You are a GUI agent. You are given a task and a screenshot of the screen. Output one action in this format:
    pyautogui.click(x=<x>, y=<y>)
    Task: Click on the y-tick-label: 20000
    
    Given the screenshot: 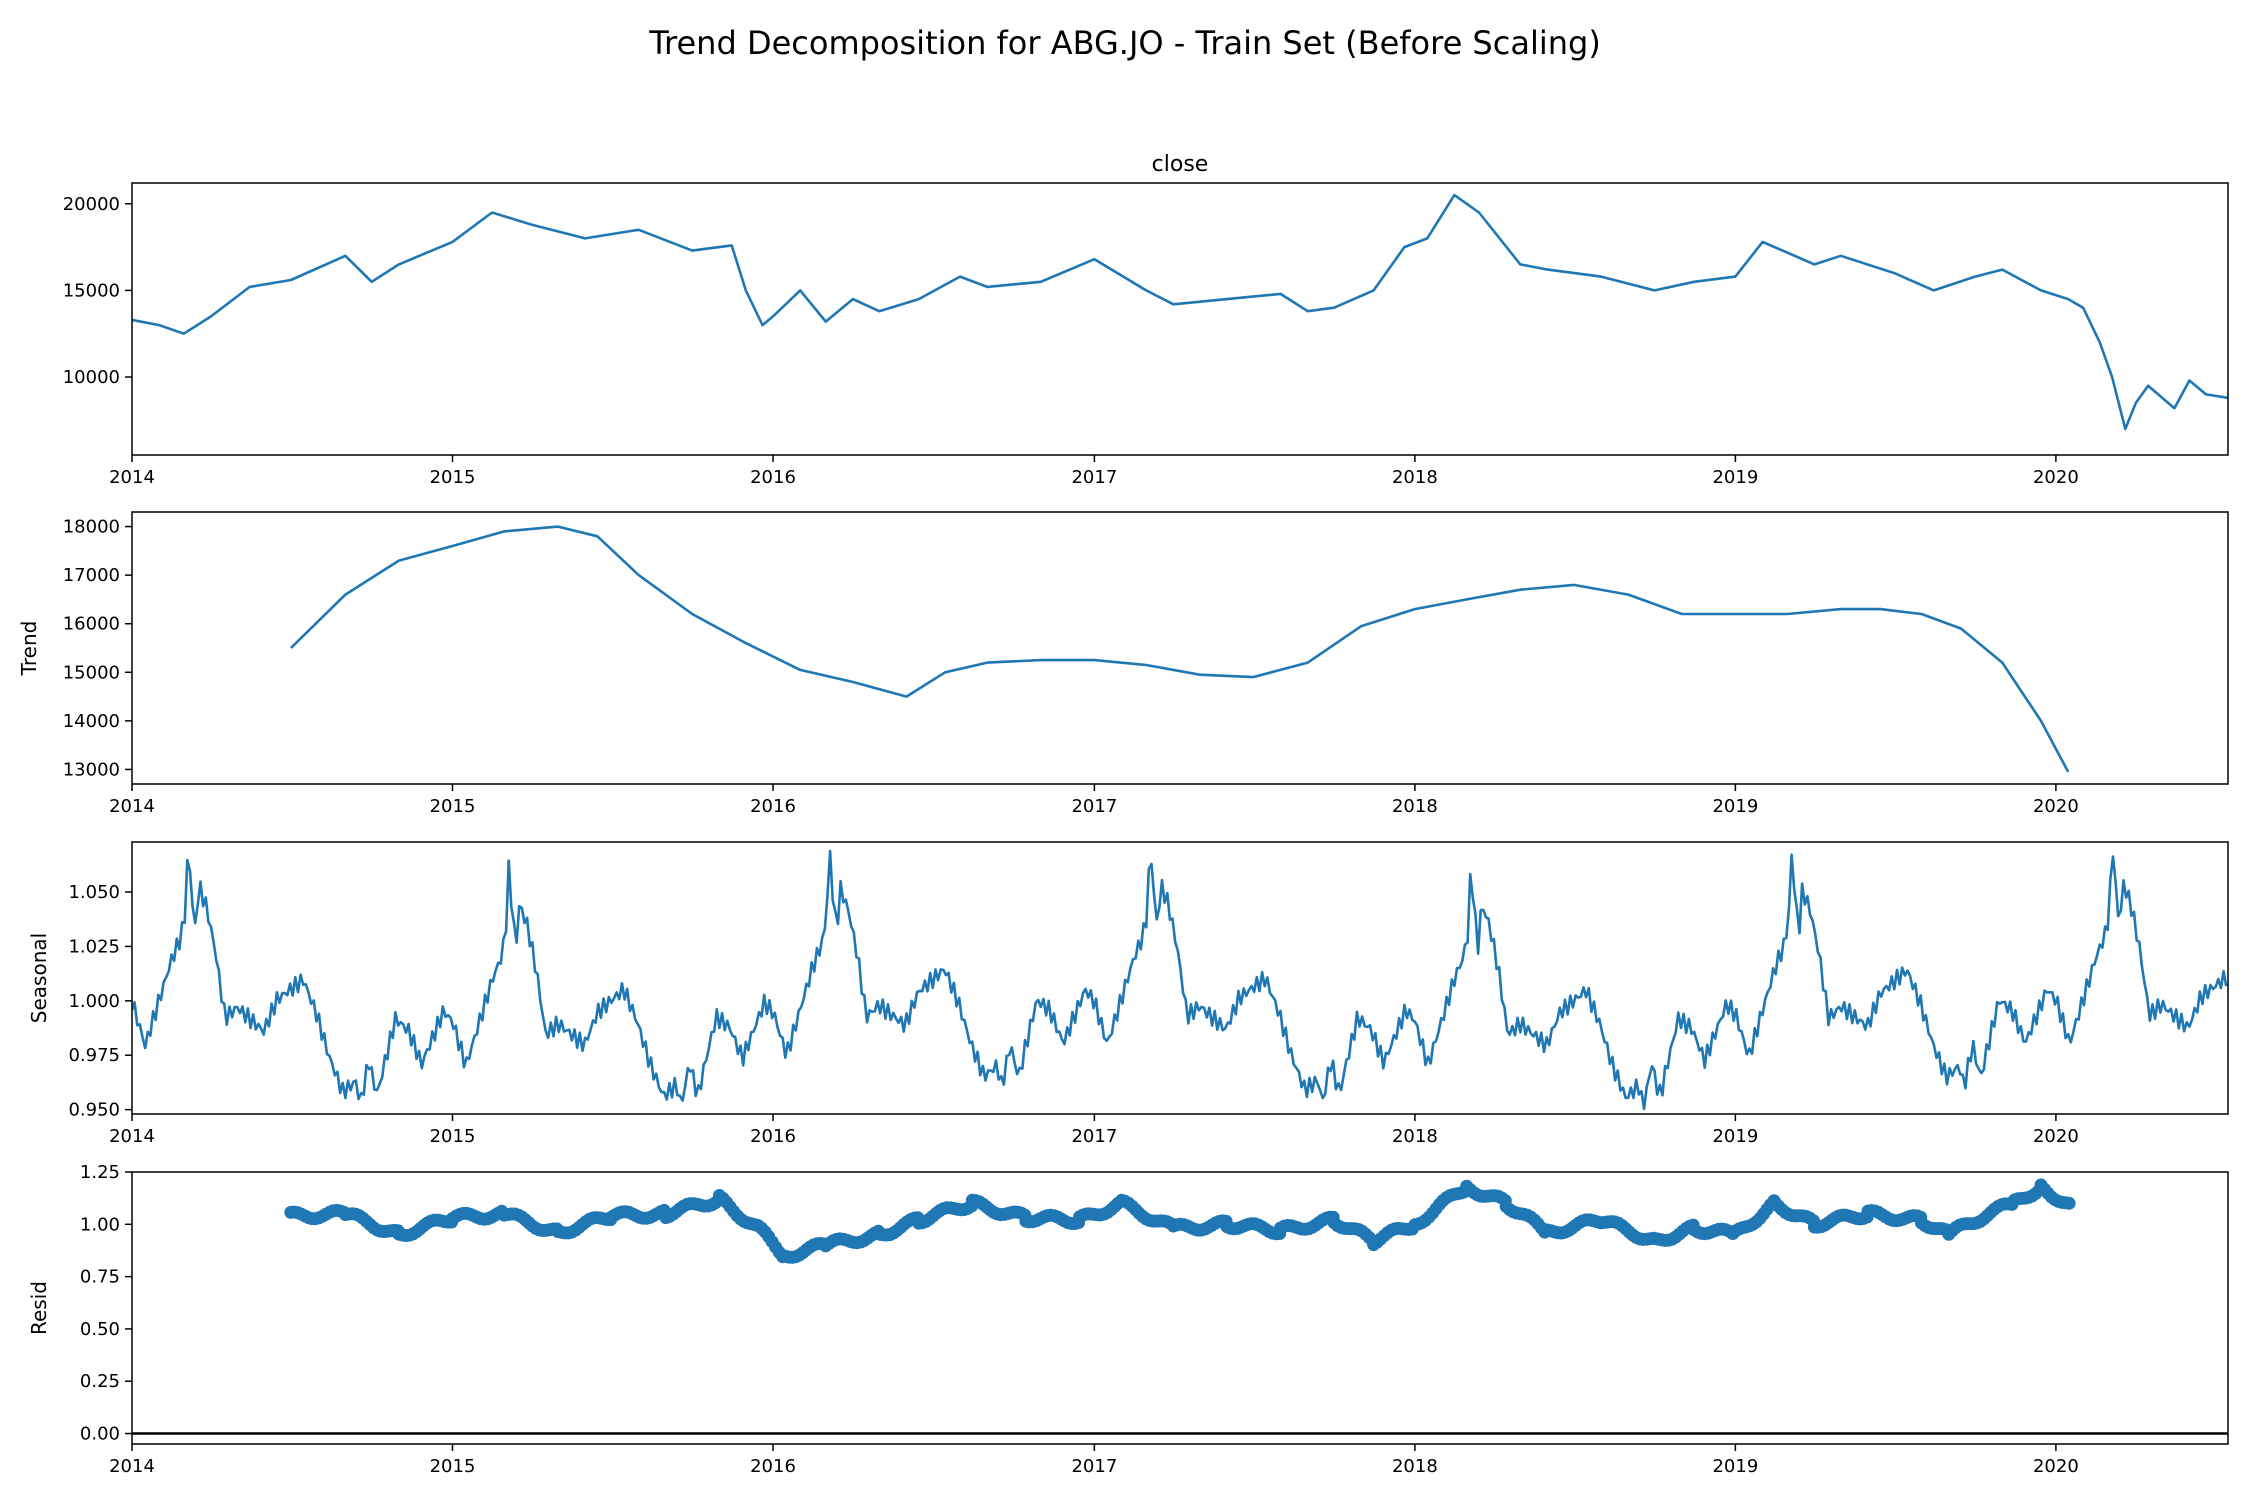 What is the action you would take?
    pyautogui.click(x=91, y=204)
    